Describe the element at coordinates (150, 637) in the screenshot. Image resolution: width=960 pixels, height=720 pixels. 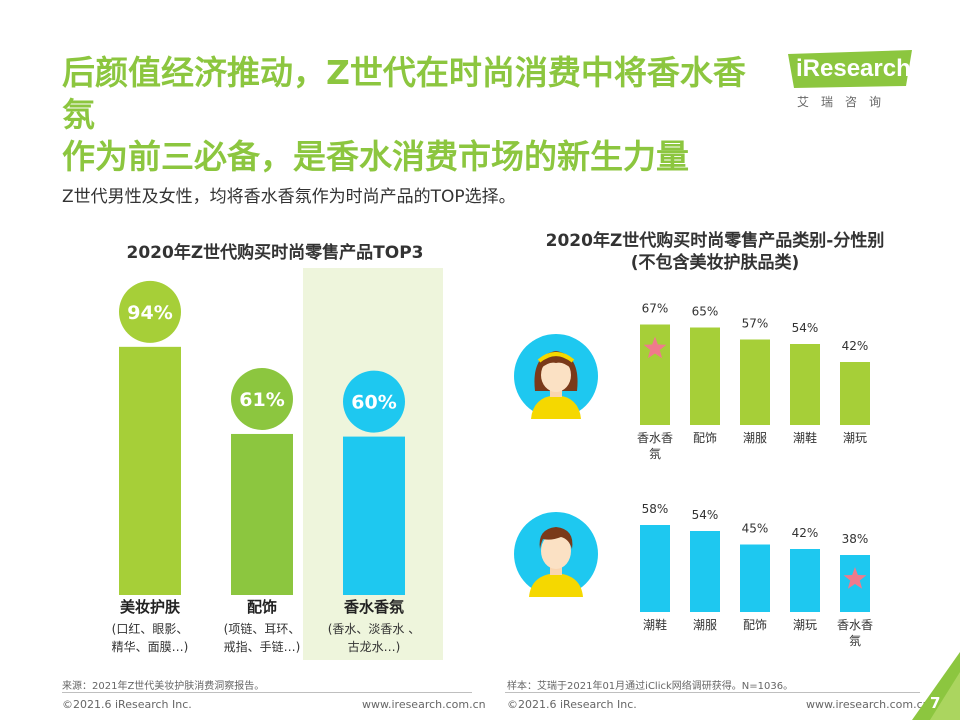
I see `category-note: (口红、眼影、精华、面膜…)` at that location.